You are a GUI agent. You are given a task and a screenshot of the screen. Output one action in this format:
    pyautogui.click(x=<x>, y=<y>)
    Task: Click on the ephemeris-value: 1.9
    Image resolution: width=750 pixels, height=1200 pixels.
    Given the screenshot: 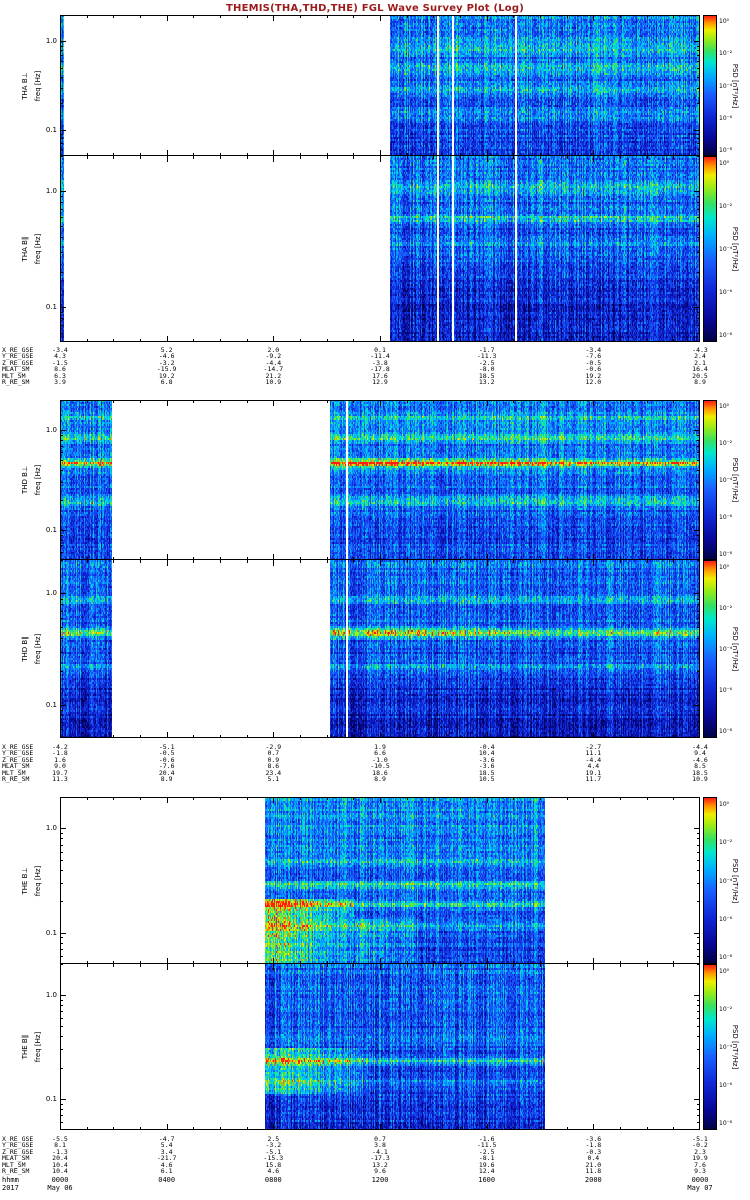 What is the action you would take?
    pyautogui.click(x=380, y=747)
    